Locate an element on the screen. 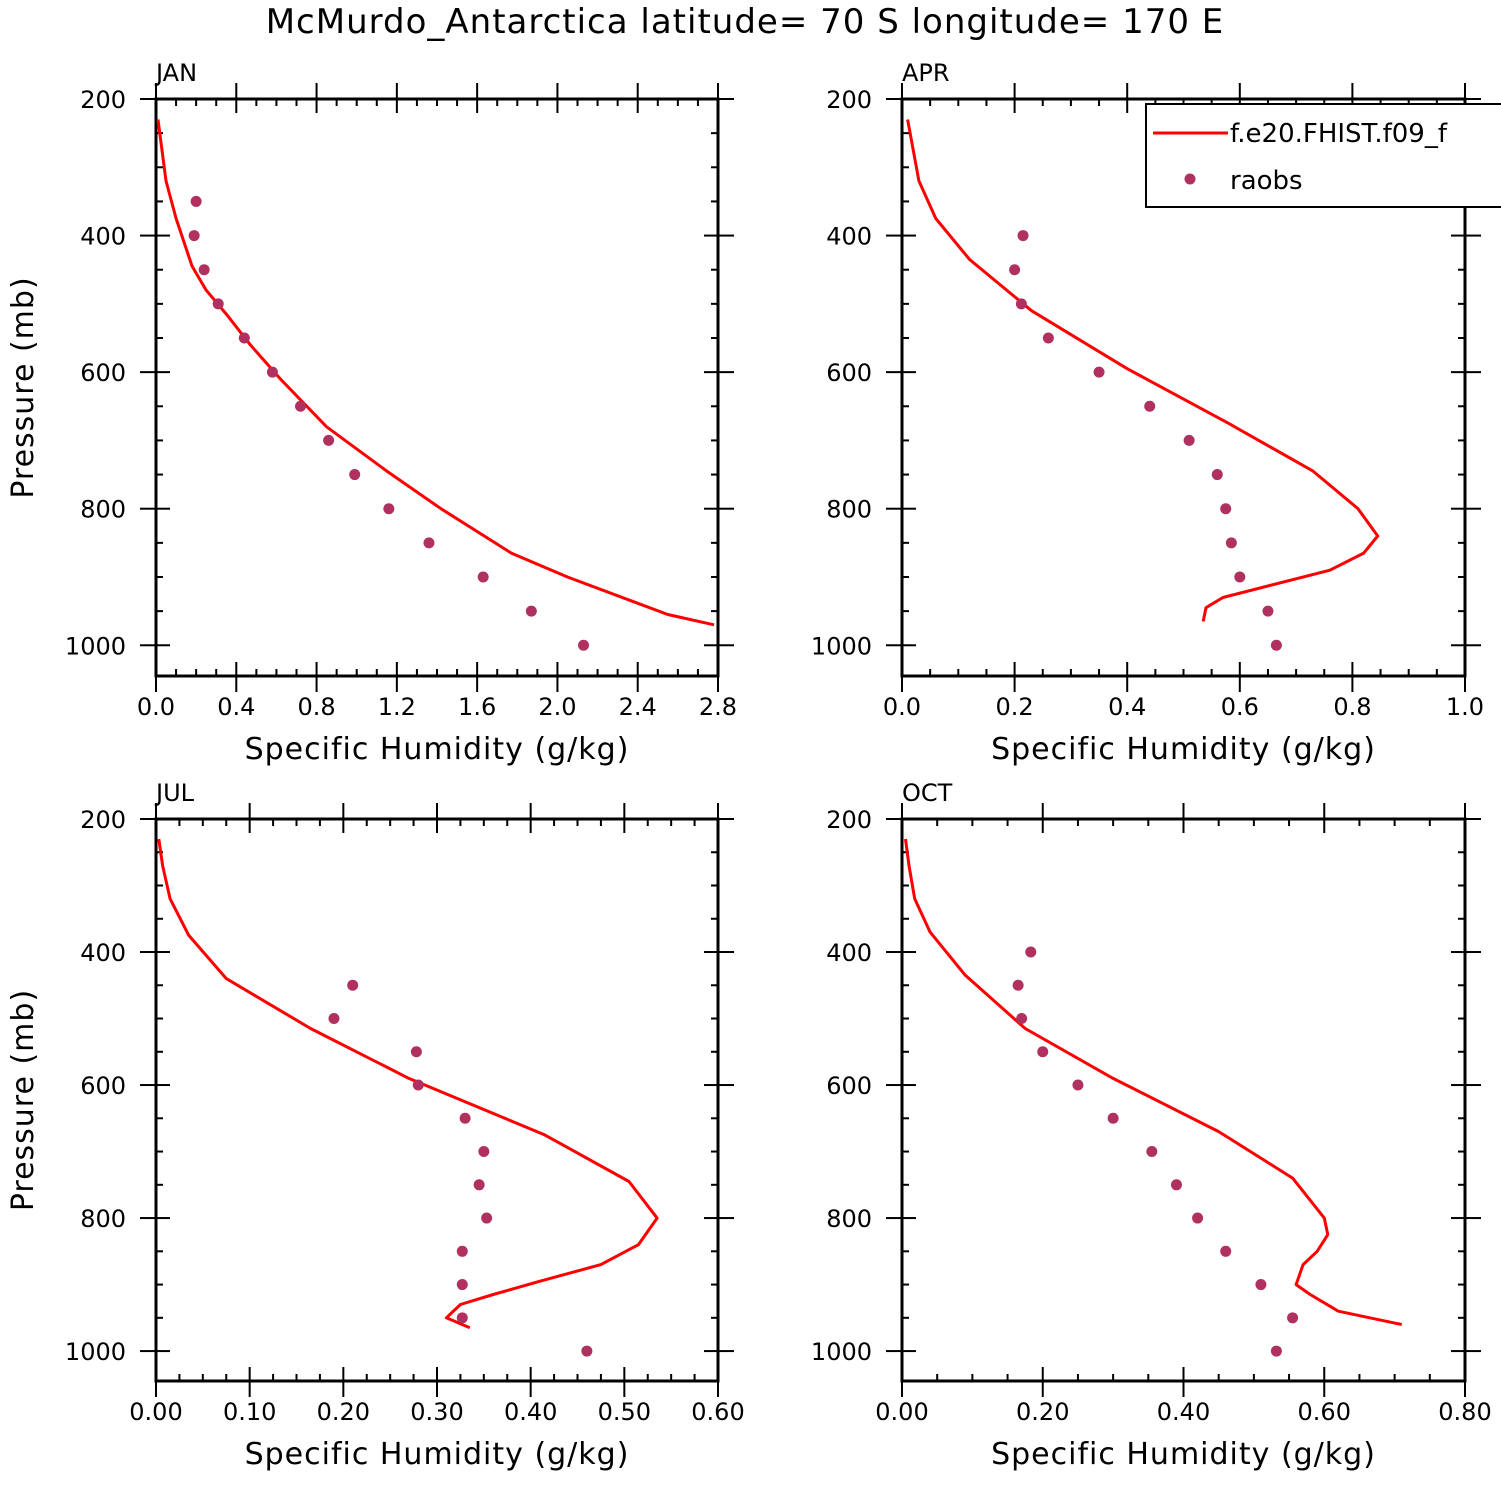 The image size is (1501, 1493). model-line-jul is located at coordinates (408, 1084).